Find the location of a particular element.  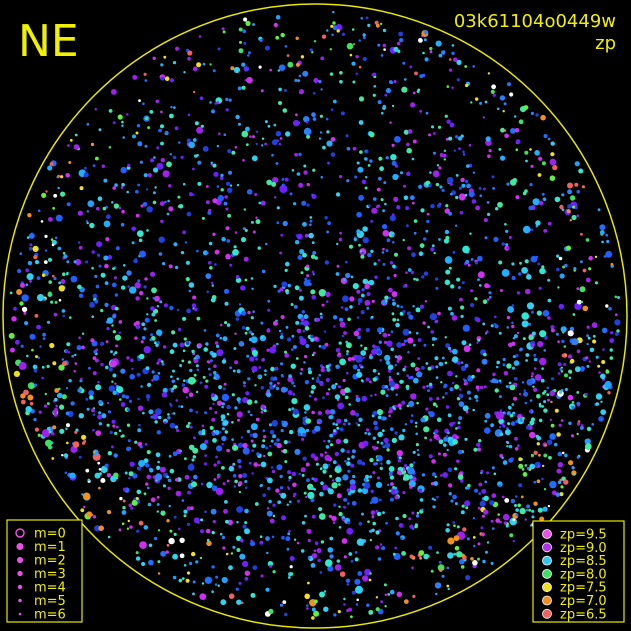

magnitude-swatch is located at coordinates (20, 573).